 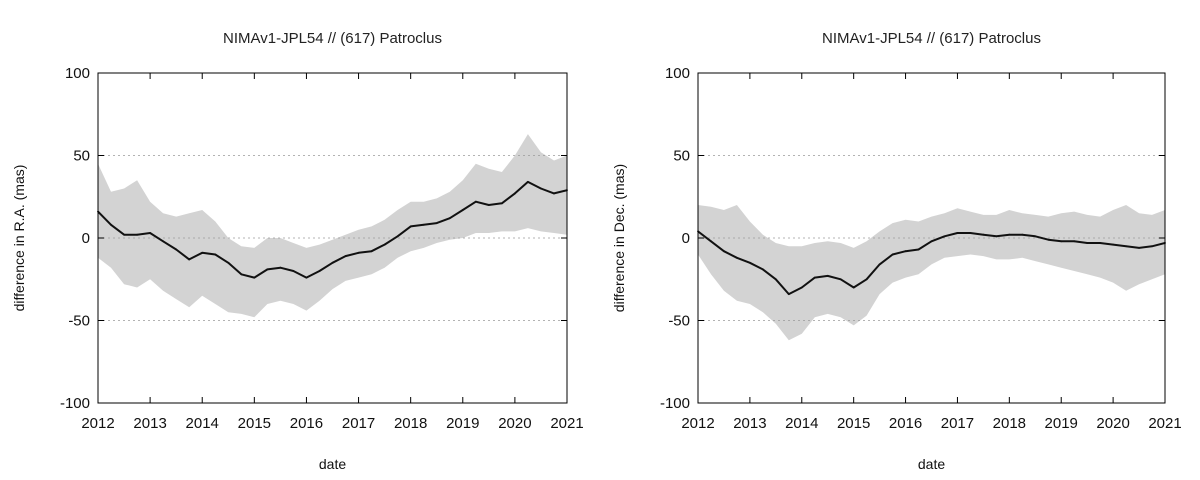 What do you see at coordinates (332, 226) in the screenshot?
I see `uncertainty-band` at bounding box center [332, 226].